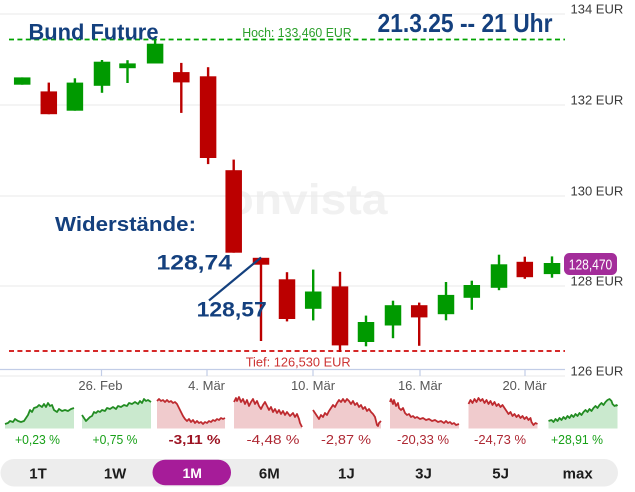  What do you see at coordinates (423, 474) in the screenshot?
I see `svg-text: 3J` at bounding box center [423, 474].